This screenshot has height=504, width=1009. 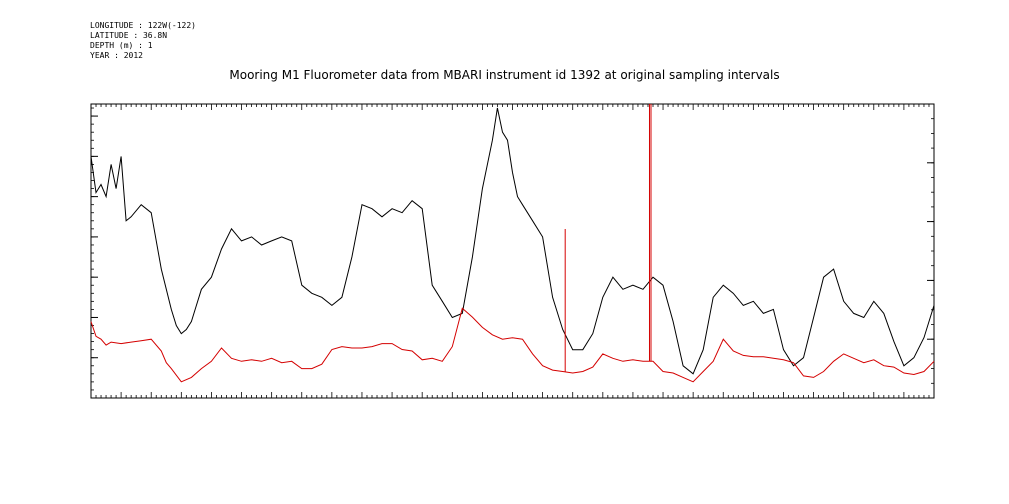 I want to click on series-line-hs2, so click(x=512, y=345).